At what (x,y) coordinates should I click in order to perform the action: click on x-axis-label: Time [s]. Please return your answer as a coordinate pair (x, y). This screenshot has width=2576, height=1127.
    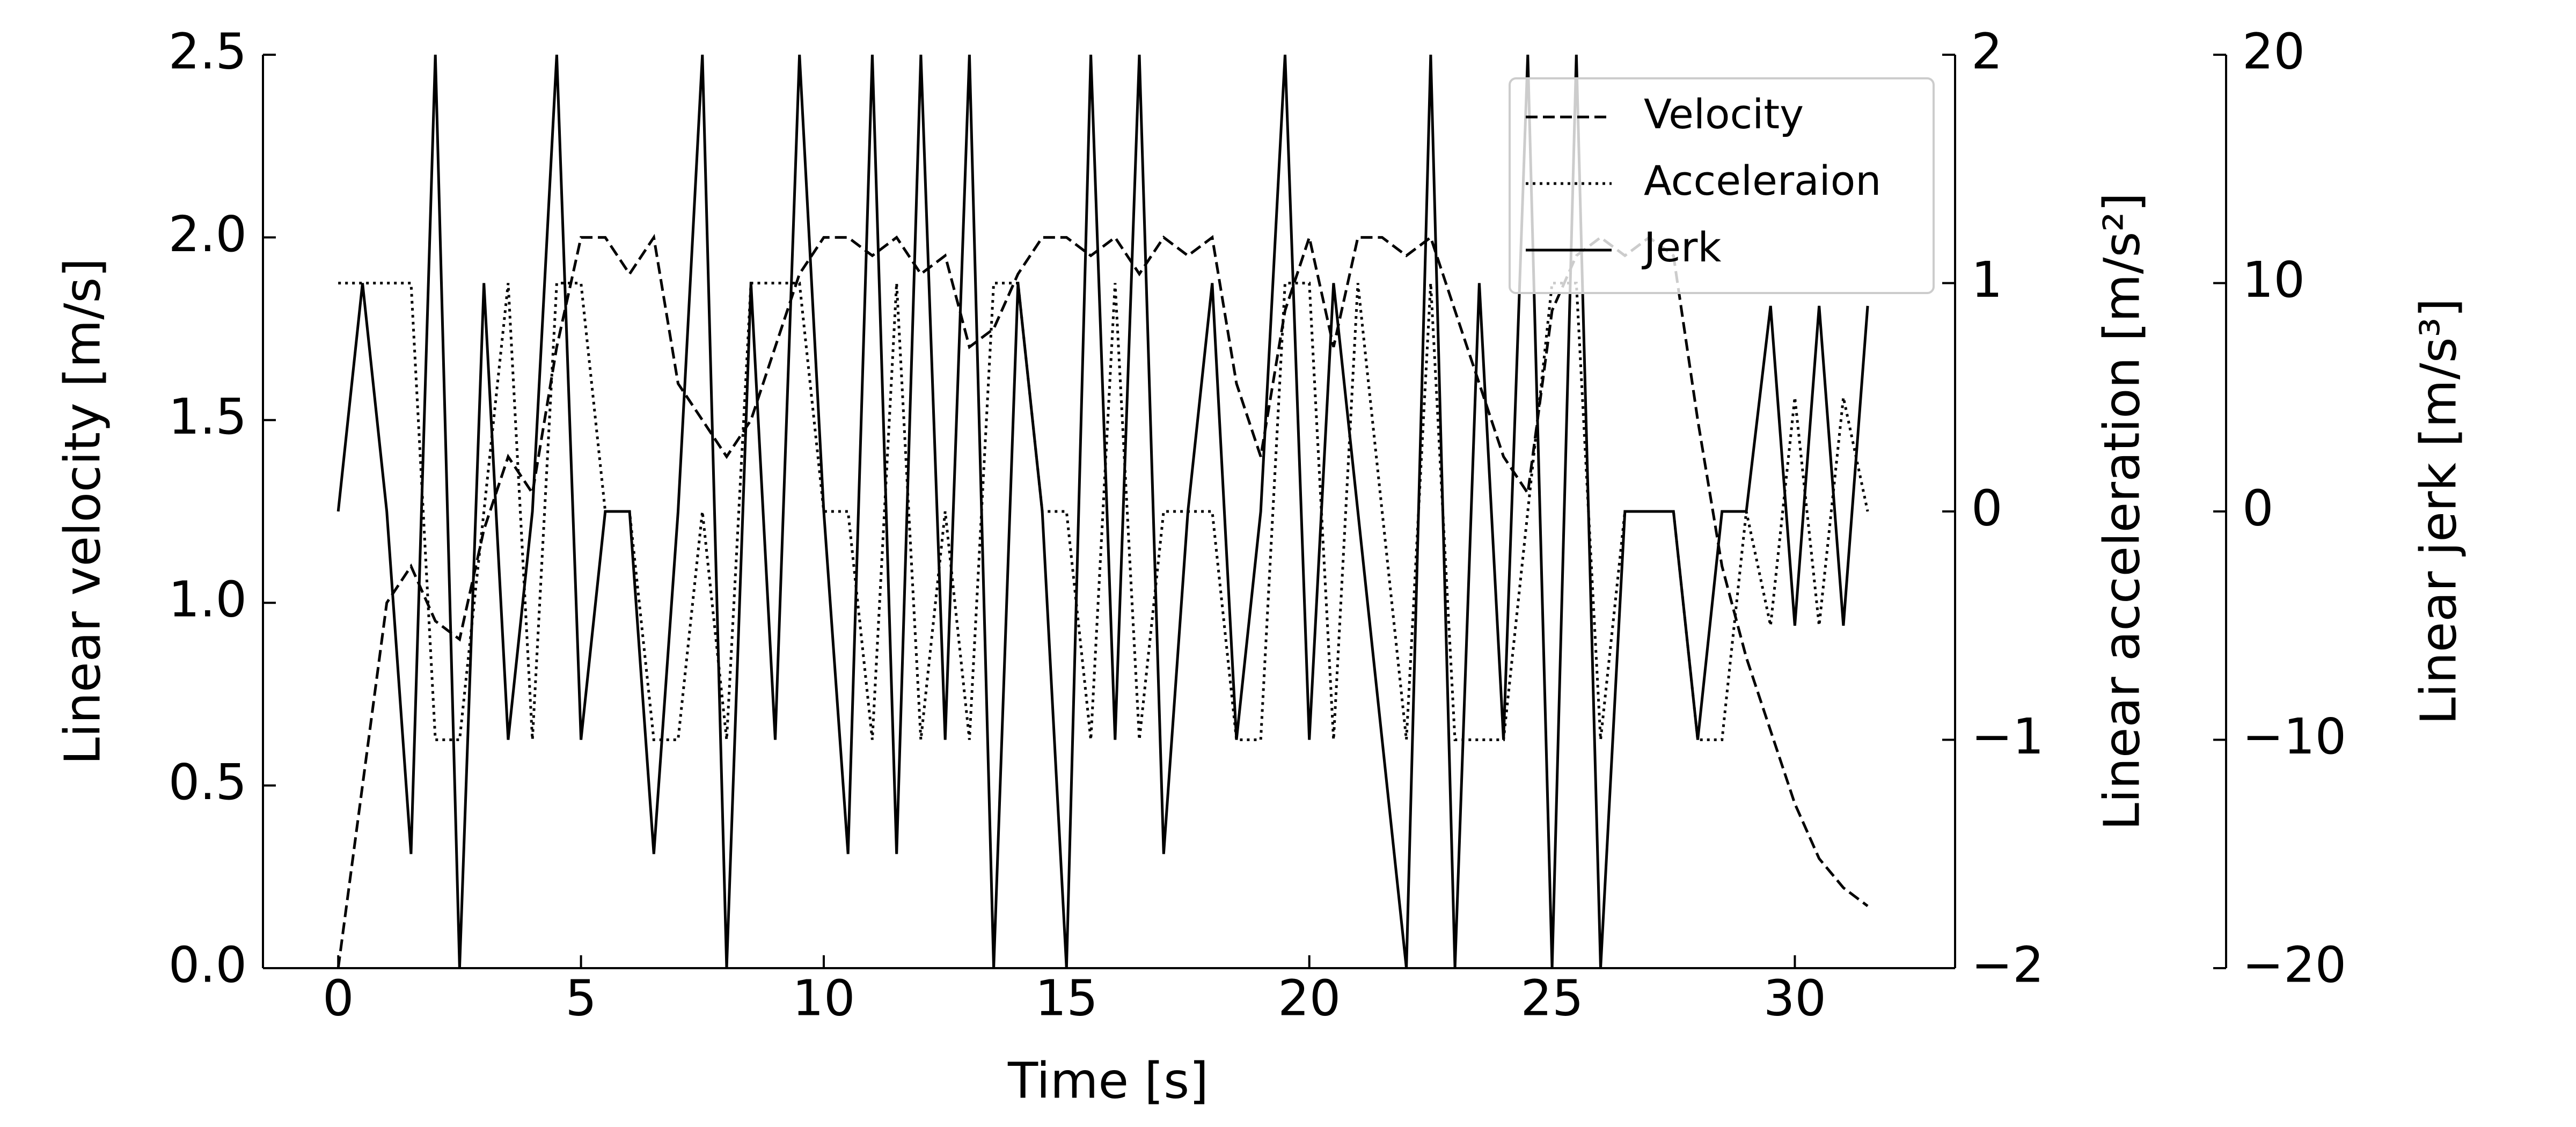
    Looking at the image, I should click on (1108, 1080).